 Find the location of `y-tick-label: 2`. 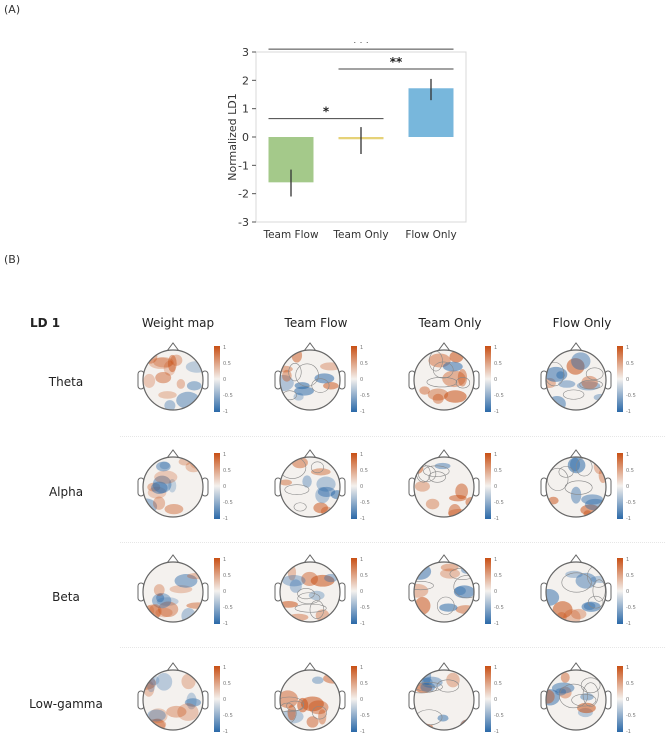

y-tick-label: 2 is located at coordinates (245, 80).